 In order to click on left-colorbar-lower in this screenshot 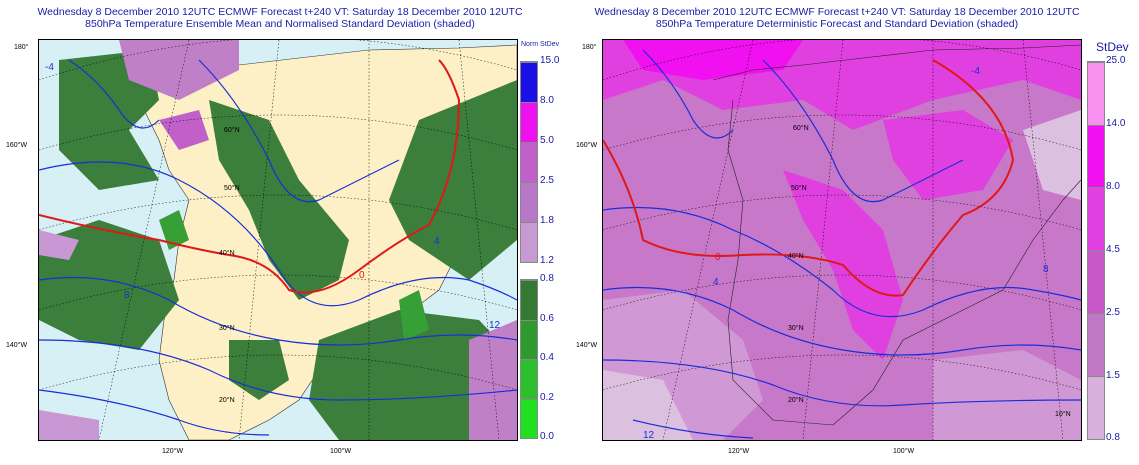, I will do `click(529, 359)`.